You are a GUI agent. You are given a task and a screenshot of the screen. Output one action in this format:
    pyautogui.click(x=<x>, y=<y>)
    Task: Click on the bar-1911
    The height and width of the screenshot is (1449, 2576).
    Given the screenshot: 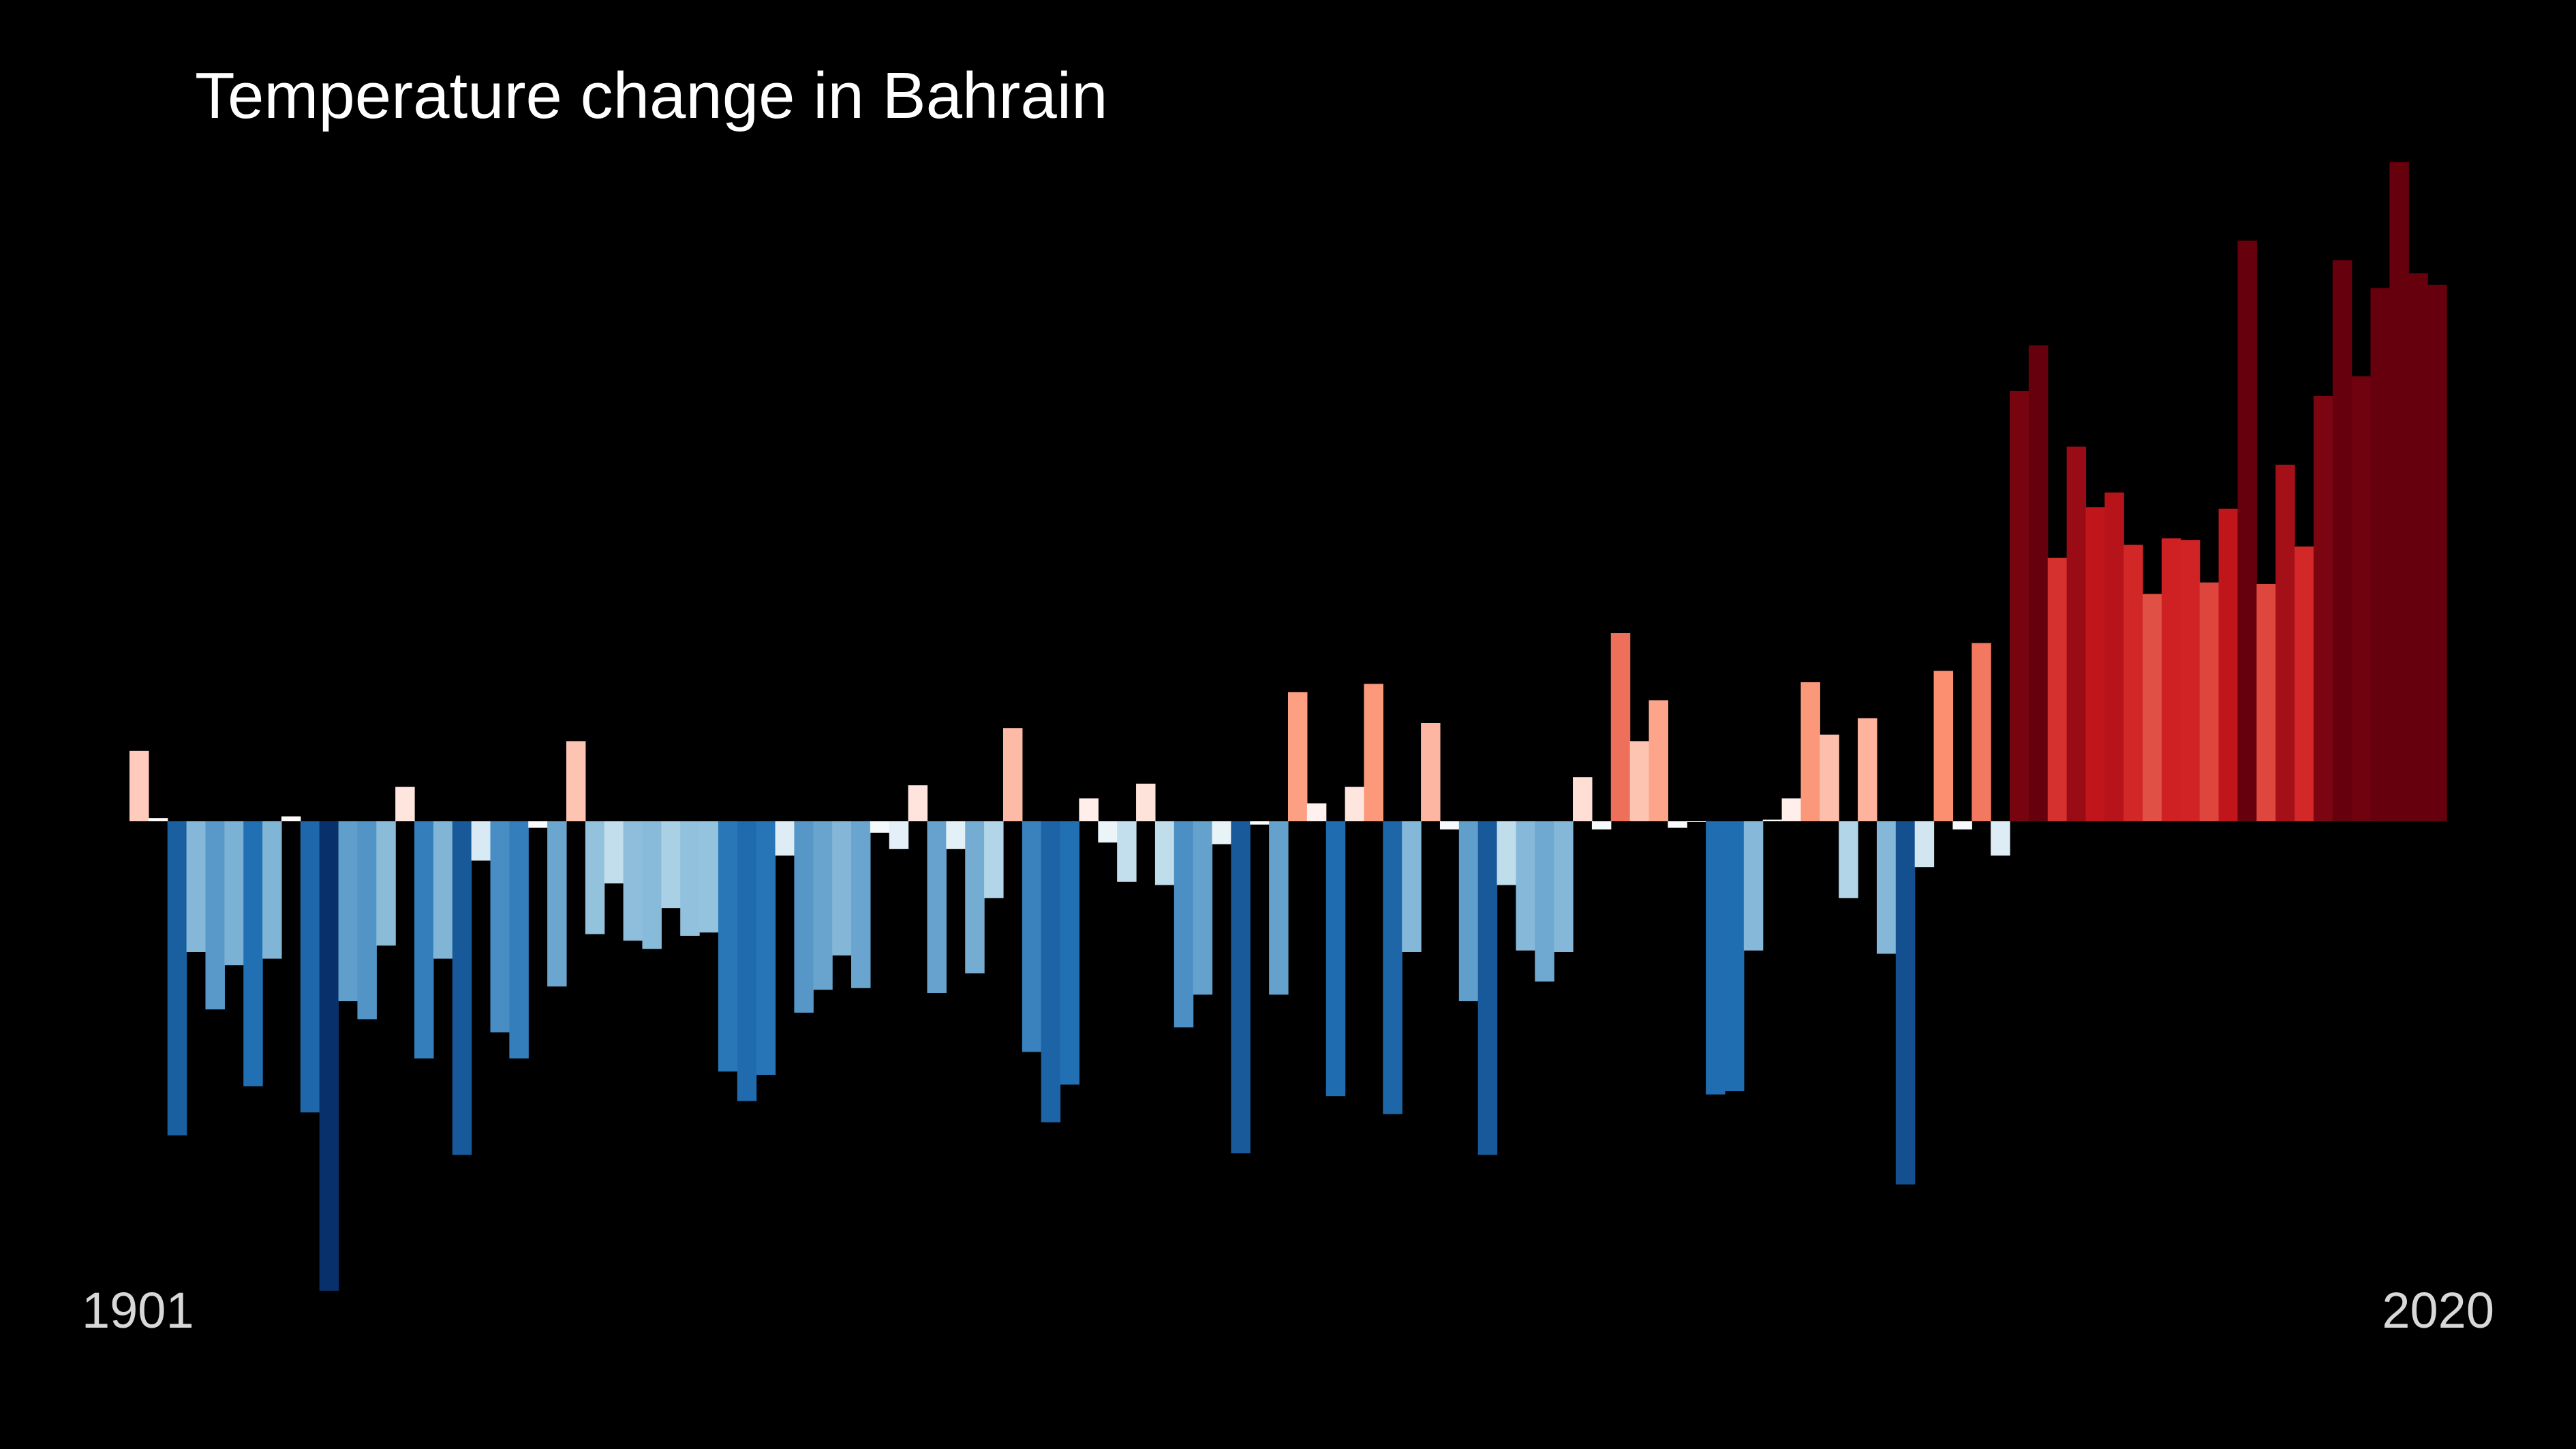 What is the action you would take?
    pyautogui.click(x=329, y=1056)
    